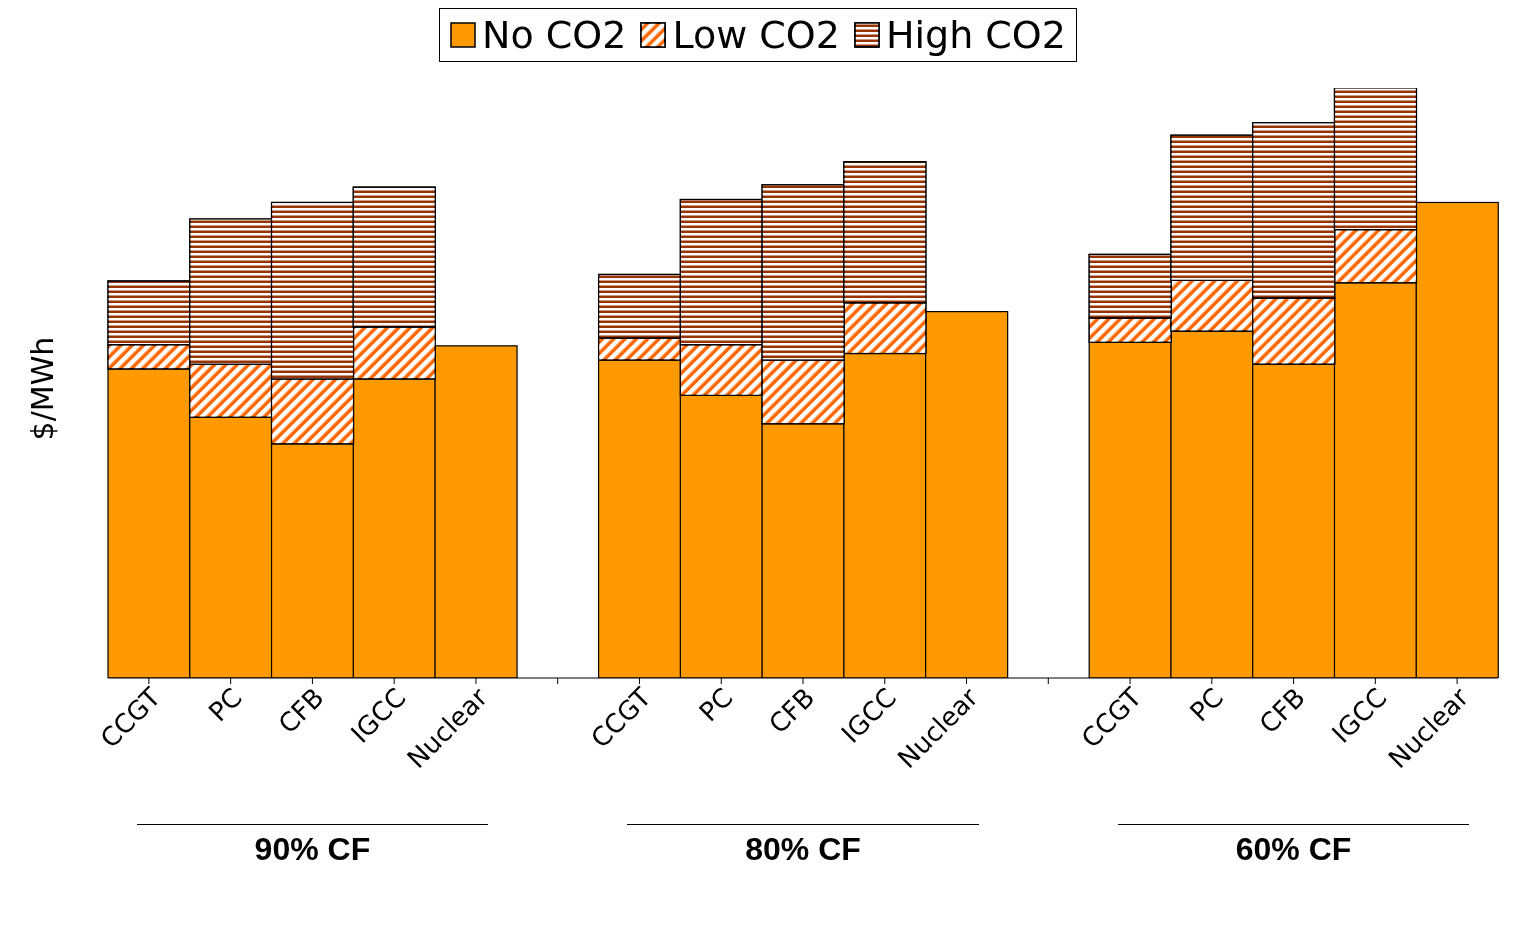 The width and height of the screenshot is (1518, 937). What do you see at coordinates (1293, 849) in the screenshot?
I see `text: 60% CF` at bounding box center [1293, 849].